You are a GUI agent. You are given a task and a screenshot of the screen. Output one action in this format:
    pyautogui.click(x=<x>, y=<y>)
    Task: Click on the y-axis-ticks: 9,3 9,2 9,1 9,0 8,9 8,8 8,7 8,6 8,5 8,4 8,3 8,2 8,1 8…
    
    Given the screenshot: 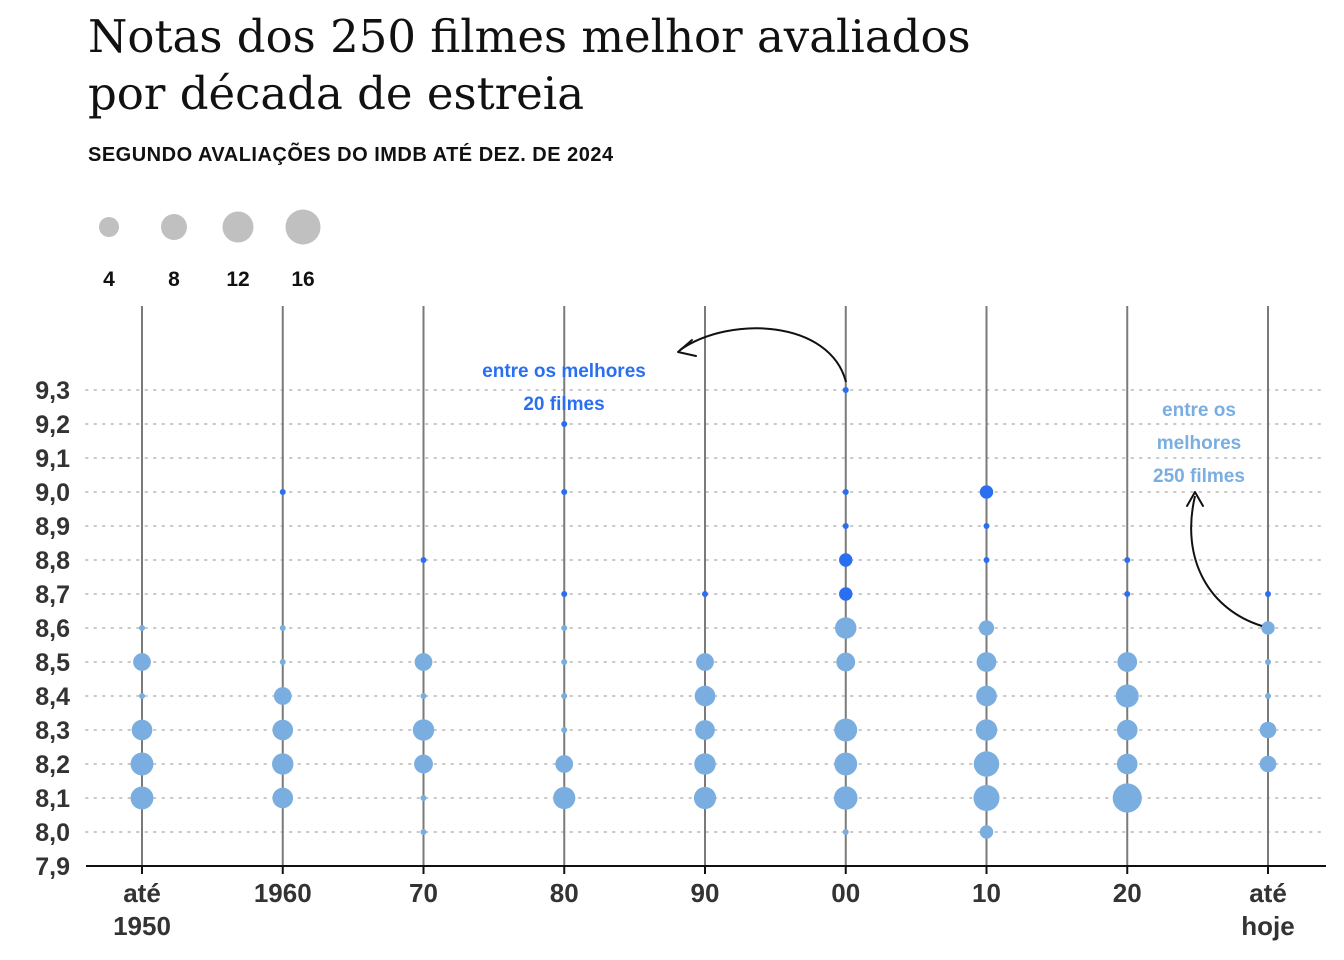 What is the action you would take?
    pyautogui.click(x=52, y=629)
    